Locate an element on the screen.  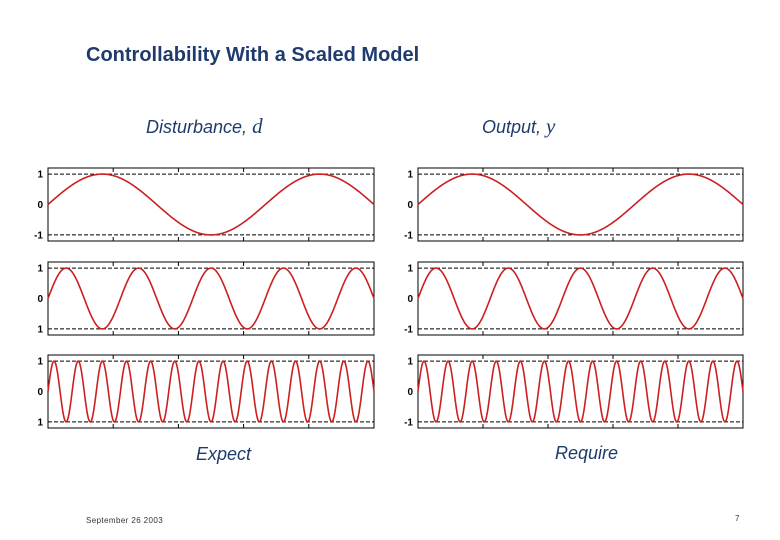
require-caption: Require is located at coordinates (587, 453).